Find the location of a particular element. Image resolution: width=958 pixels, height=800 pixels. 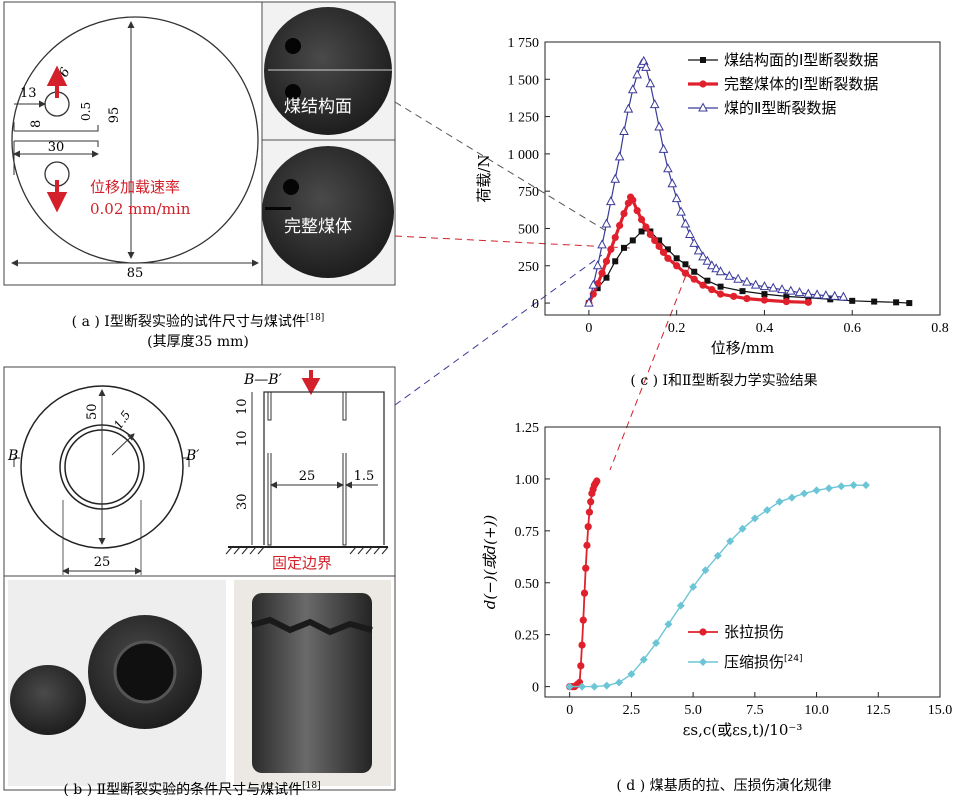

photo-2-label: 完整煤体 is located at coordinates (318, 227).